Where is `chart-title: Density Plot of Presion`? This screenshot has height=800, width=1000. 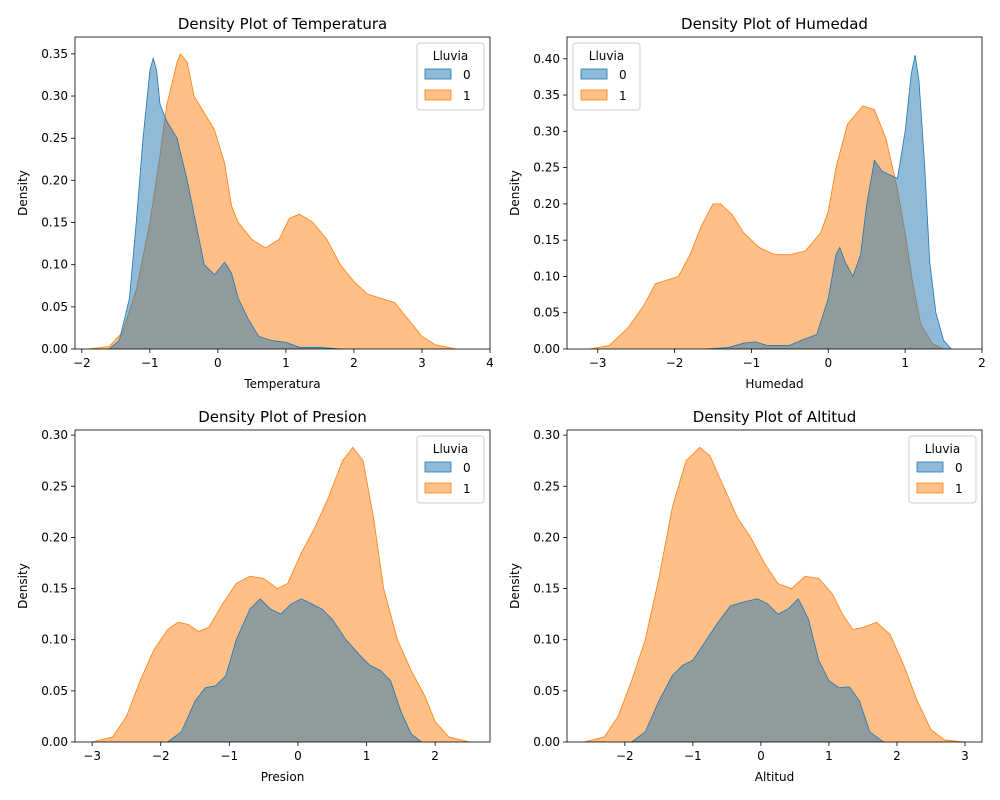 chart-title: Density Plot of Presion is located at coordinates (282, 417).